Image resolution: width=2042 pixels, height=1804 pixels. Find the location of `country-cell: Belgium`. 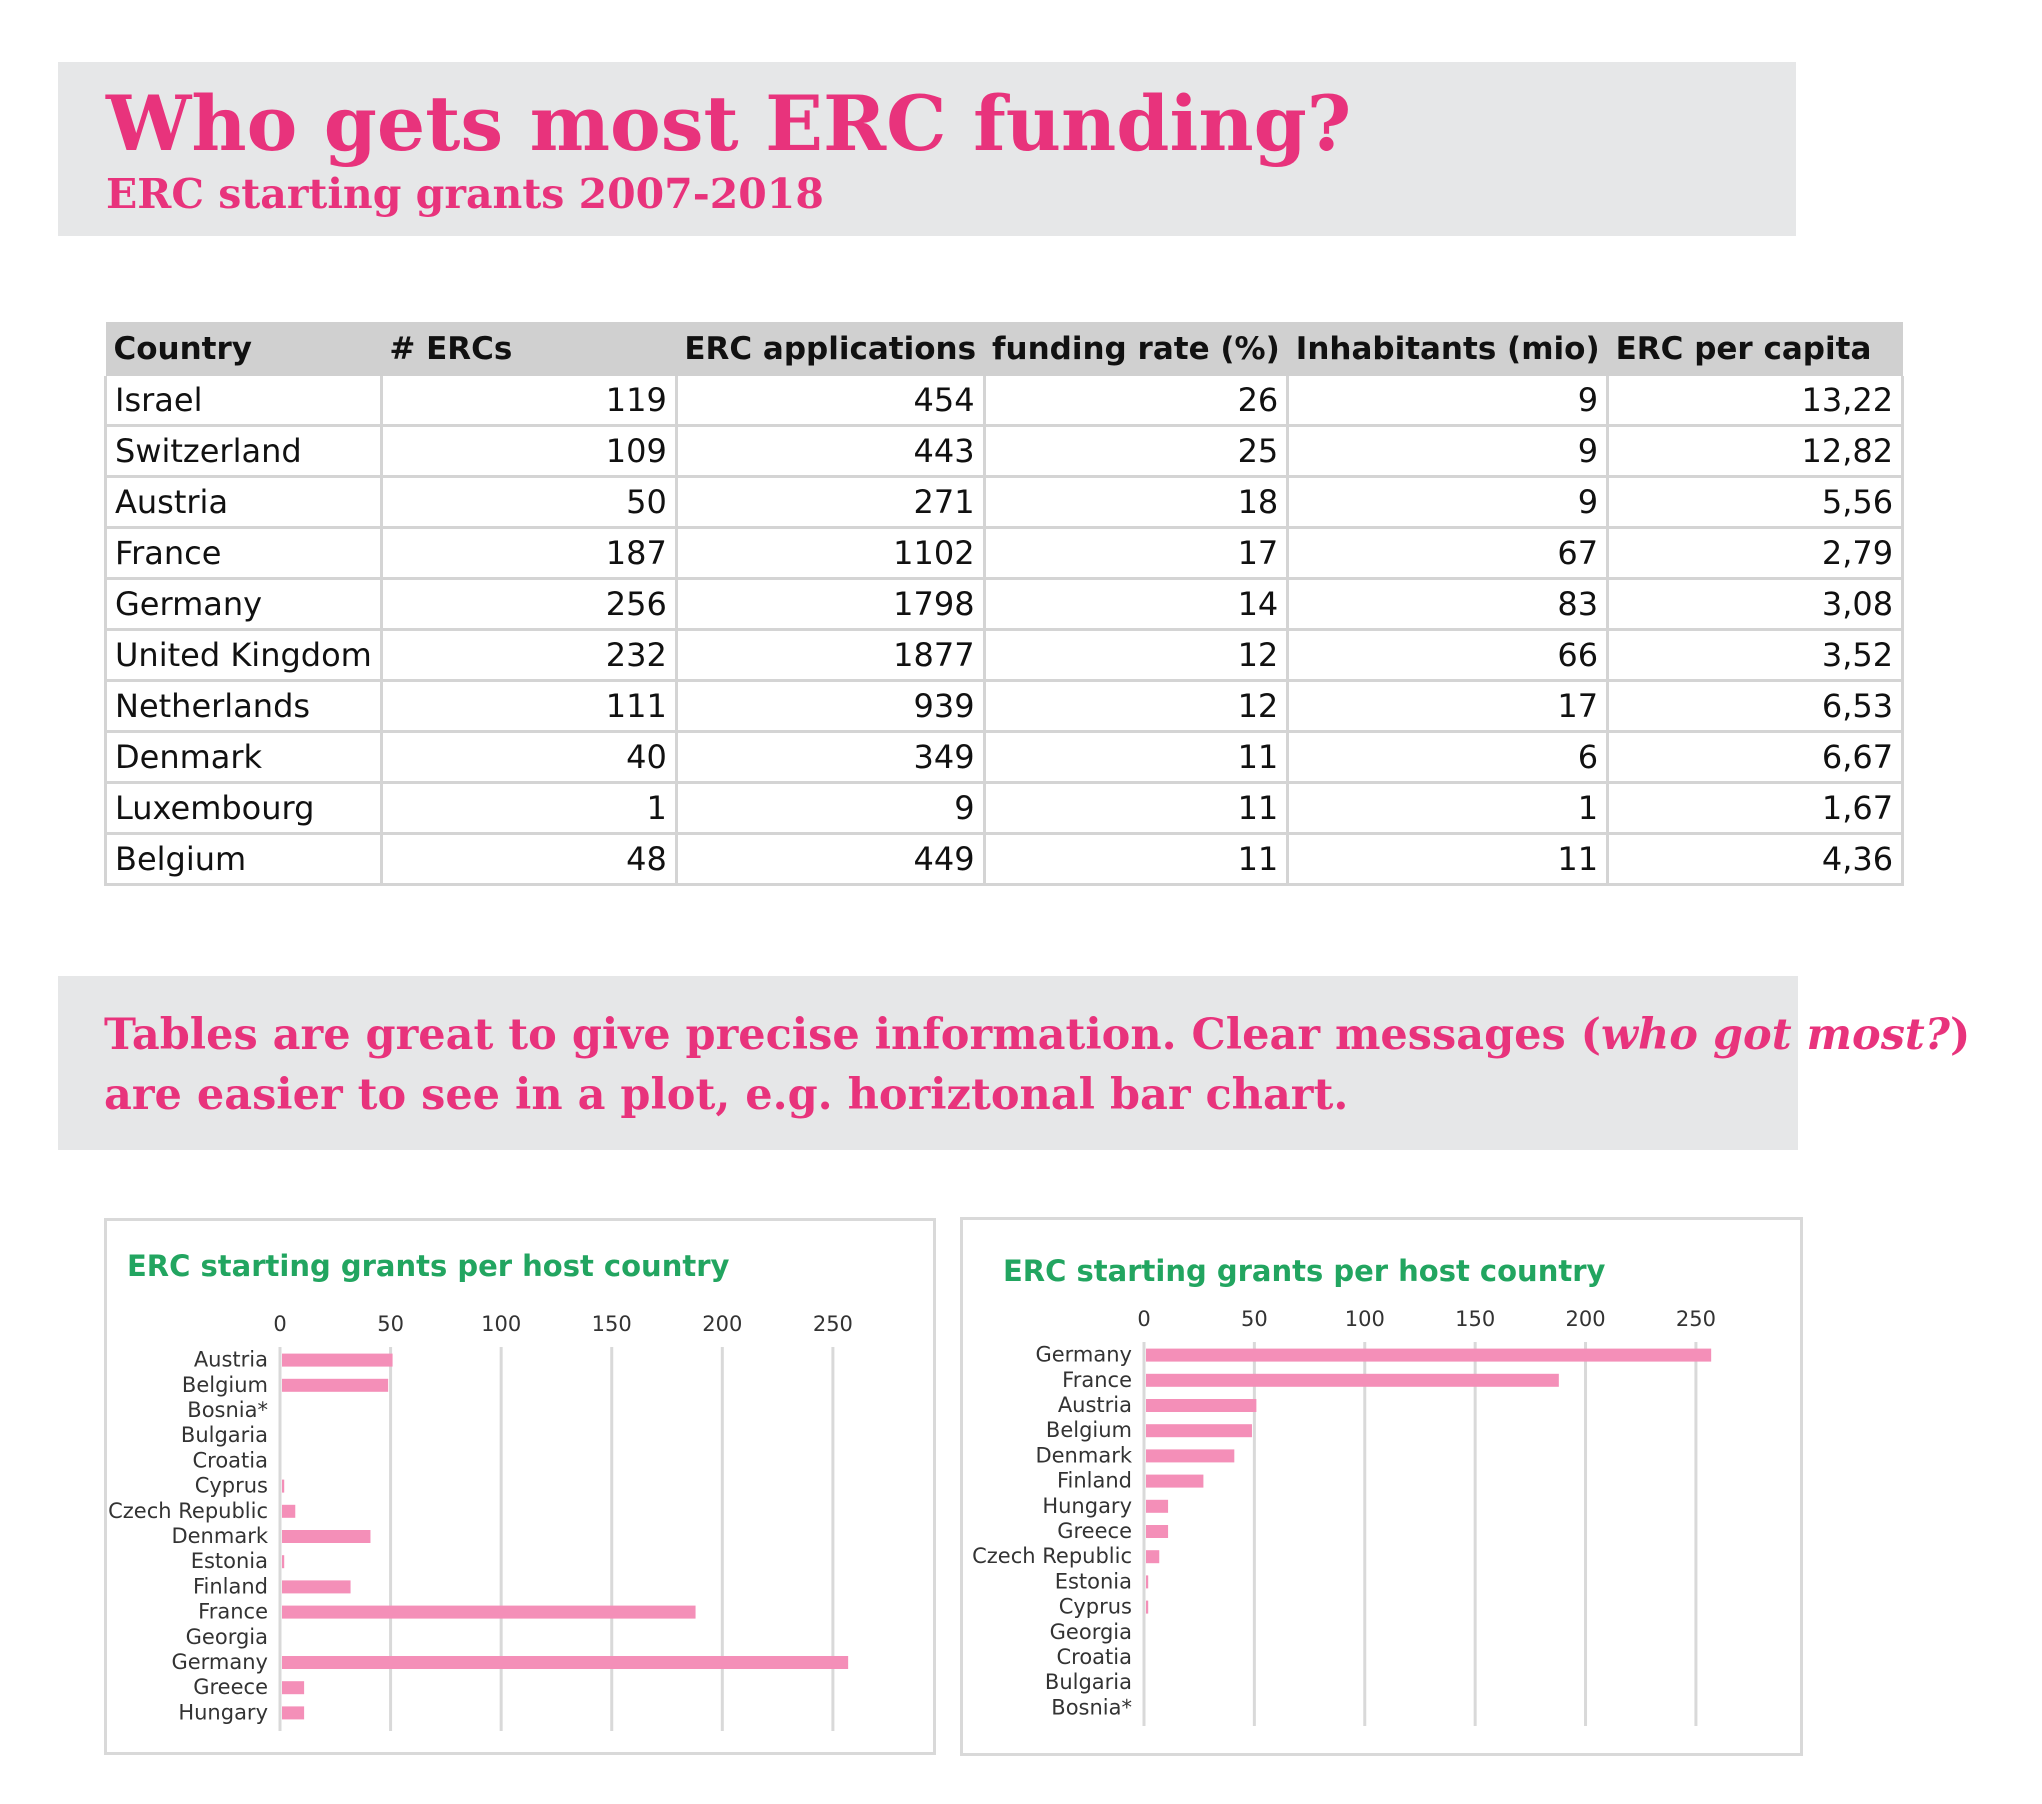

country-cell: Belgium is located at coordinates (243, 859).